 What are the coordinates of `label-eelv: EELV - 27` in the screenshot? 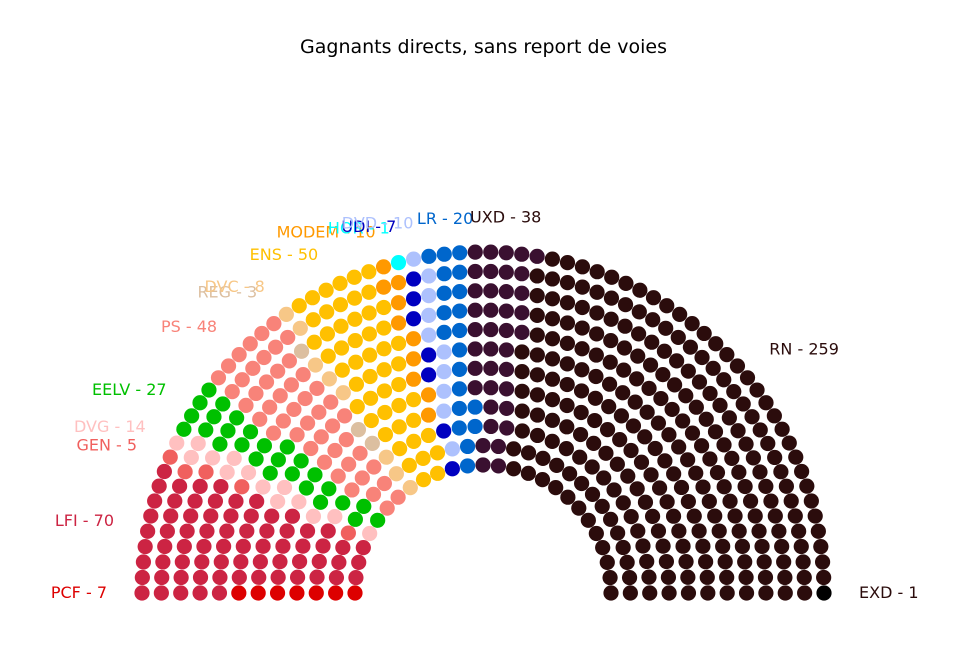 It's located at (129, 389).